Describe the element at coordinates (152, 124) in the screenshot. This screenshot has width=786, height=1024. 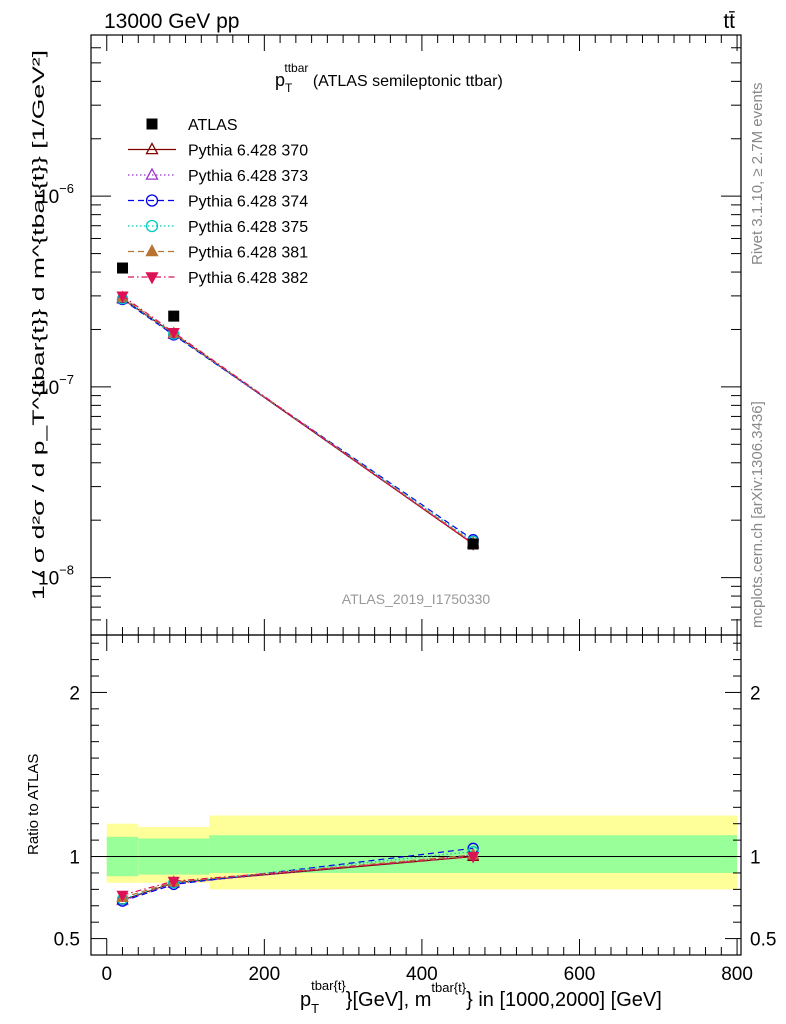
I see `legend-marker-atlas` at that location.